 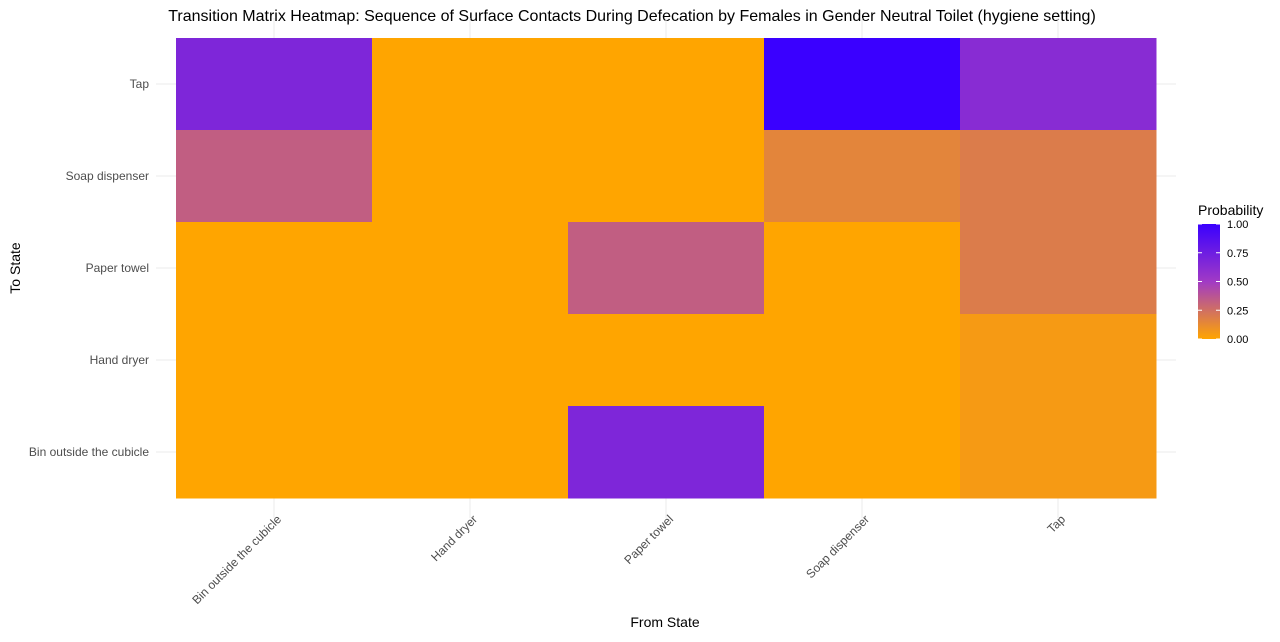 What do you see at coordinates (1237, 225) in the screenshot?
I see `legend-tick-label: 1.00` at bounding box center [1237, 225].